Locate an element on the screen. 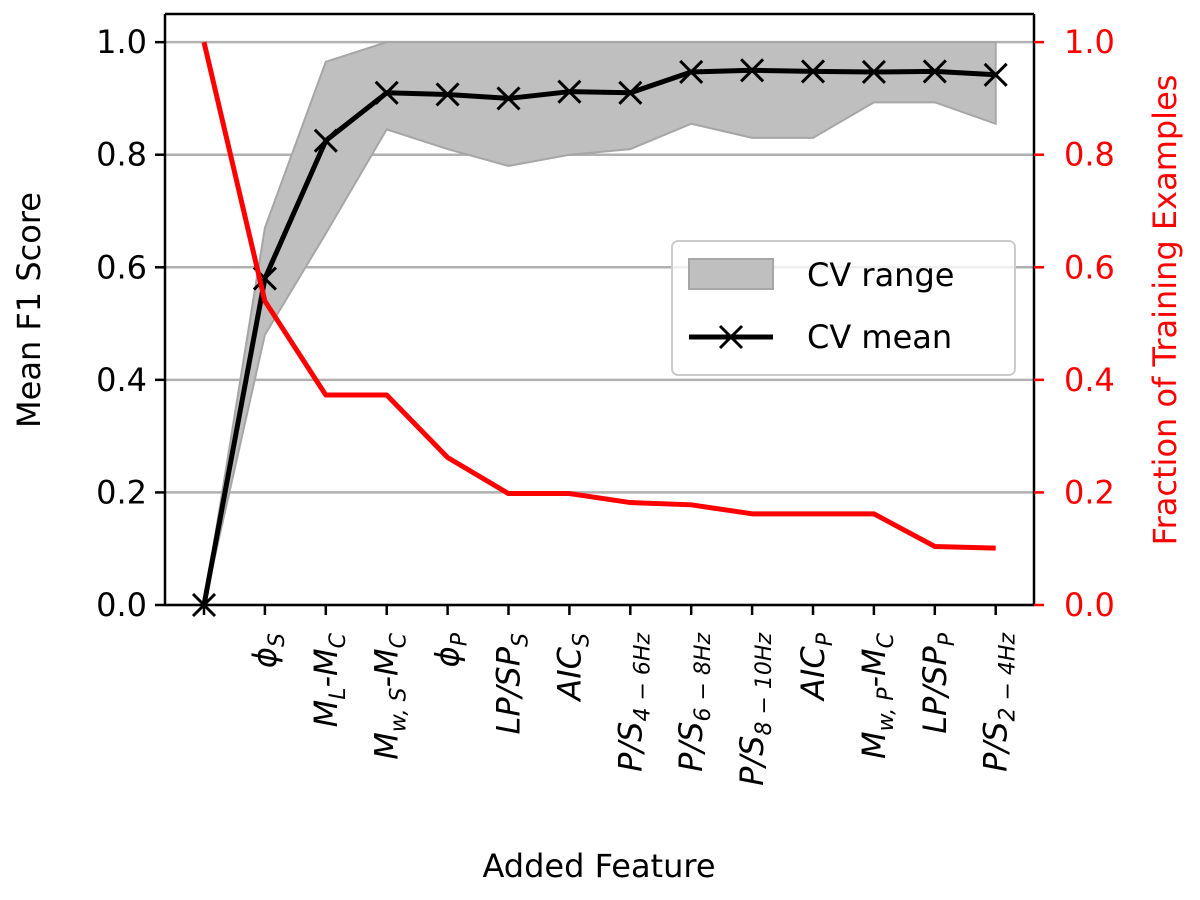 This screenshot has height=900, width=1200. x-tick-label: Mw, S​-MC​ is located at coordinates (390, 695).